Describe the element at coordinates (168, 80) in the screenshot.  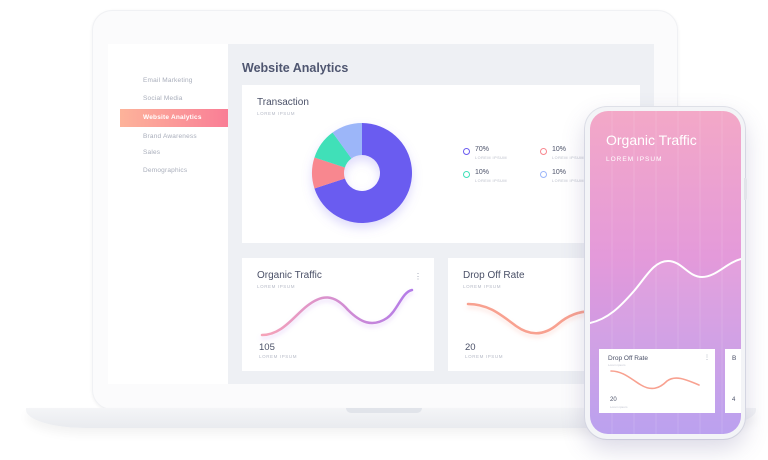
I see `sidebar-item-email-marketing: Email Marketing` at that location.